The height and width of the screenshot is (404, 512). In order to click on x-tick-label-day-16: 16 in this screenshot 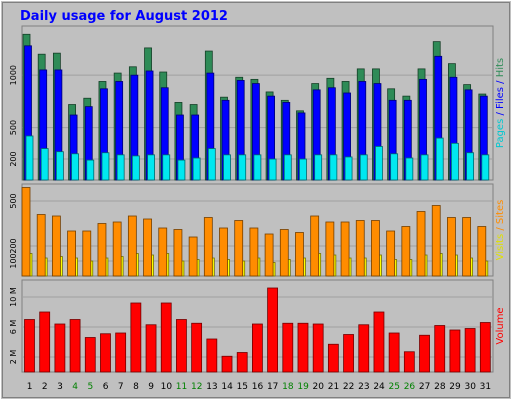, I will do `click(258, 387)`.